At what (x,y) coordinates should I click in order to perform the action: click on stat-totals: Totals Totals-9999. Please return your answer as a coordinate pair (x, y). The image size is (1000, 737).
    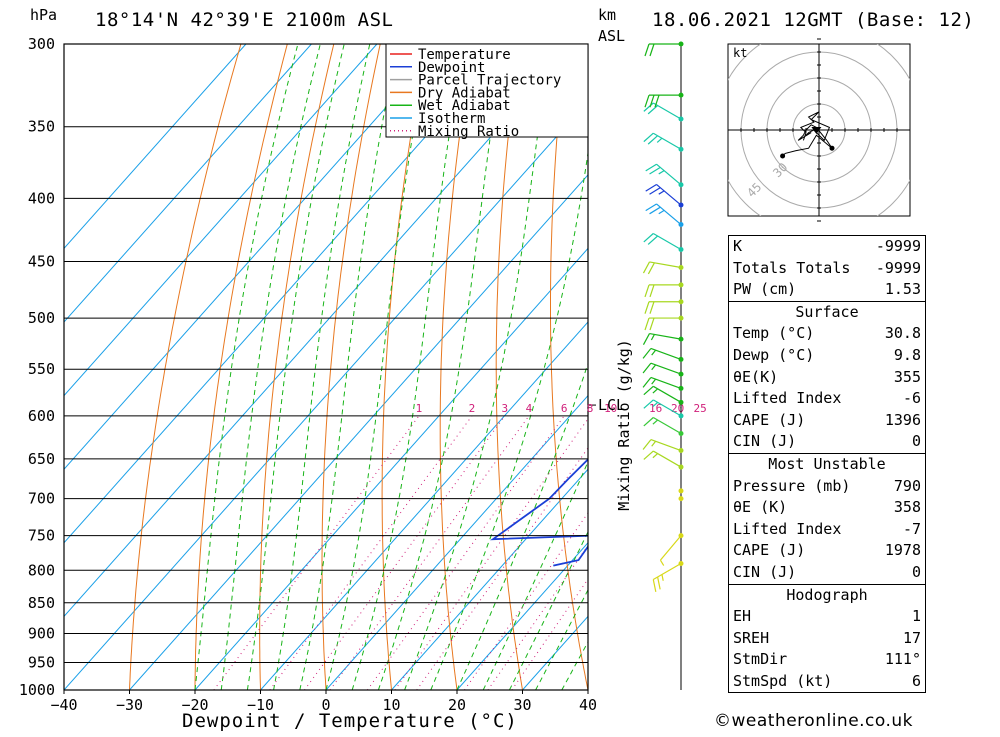
    Looking at the image, I should click on (827, 269).